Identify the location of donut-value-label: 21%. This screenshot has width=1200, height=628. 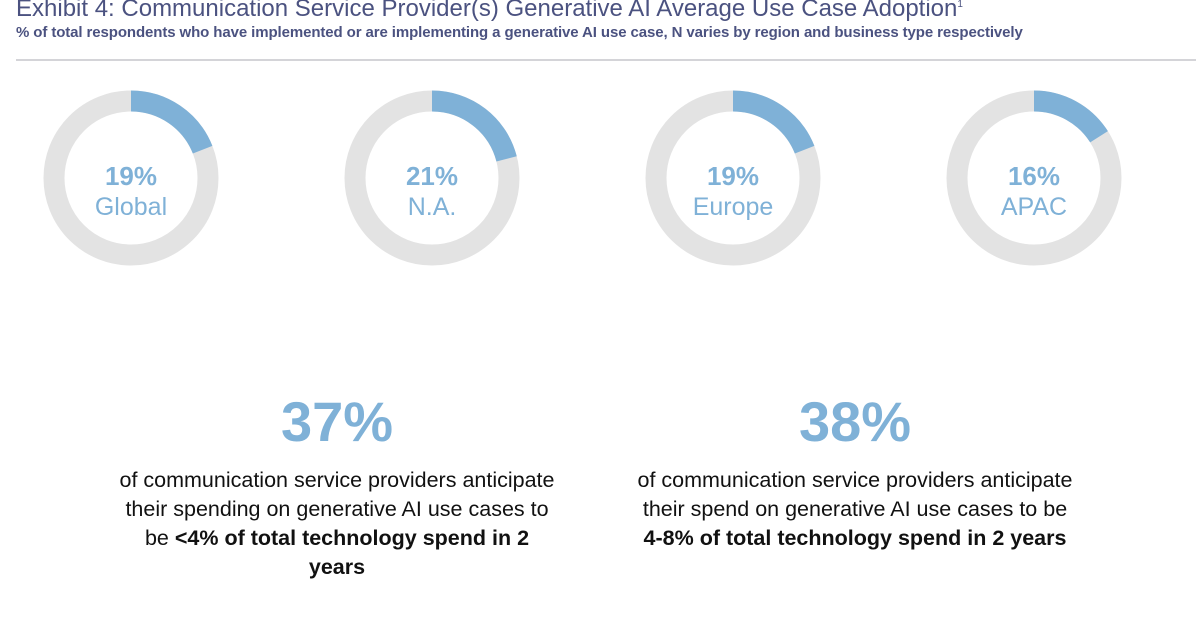
(432, 176).